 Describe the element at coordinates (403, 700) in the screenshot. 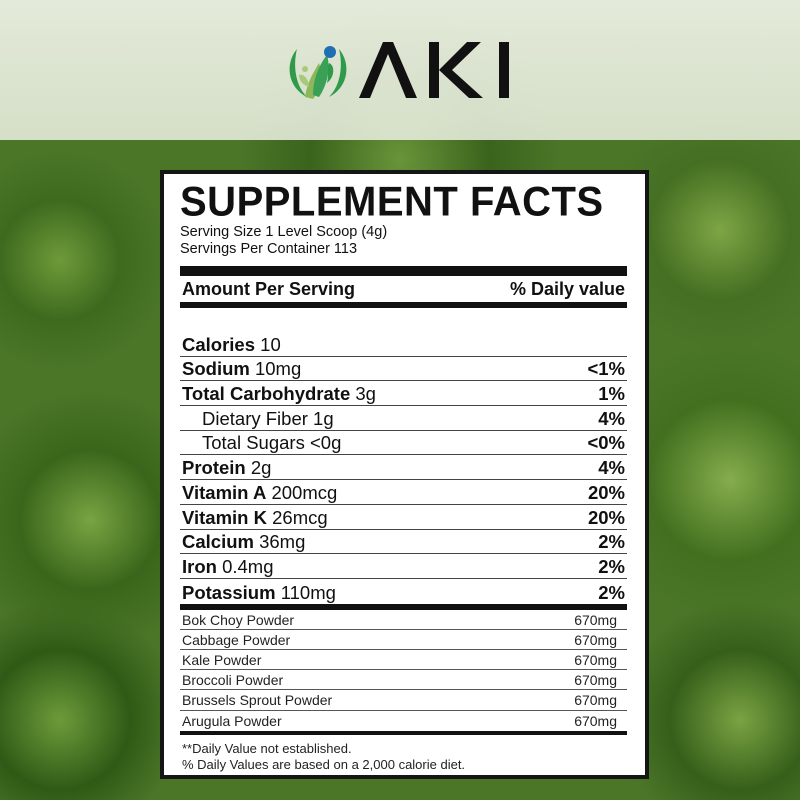

I see `ingredient-row: Brussels Sprout Powder 670mg` at that location.